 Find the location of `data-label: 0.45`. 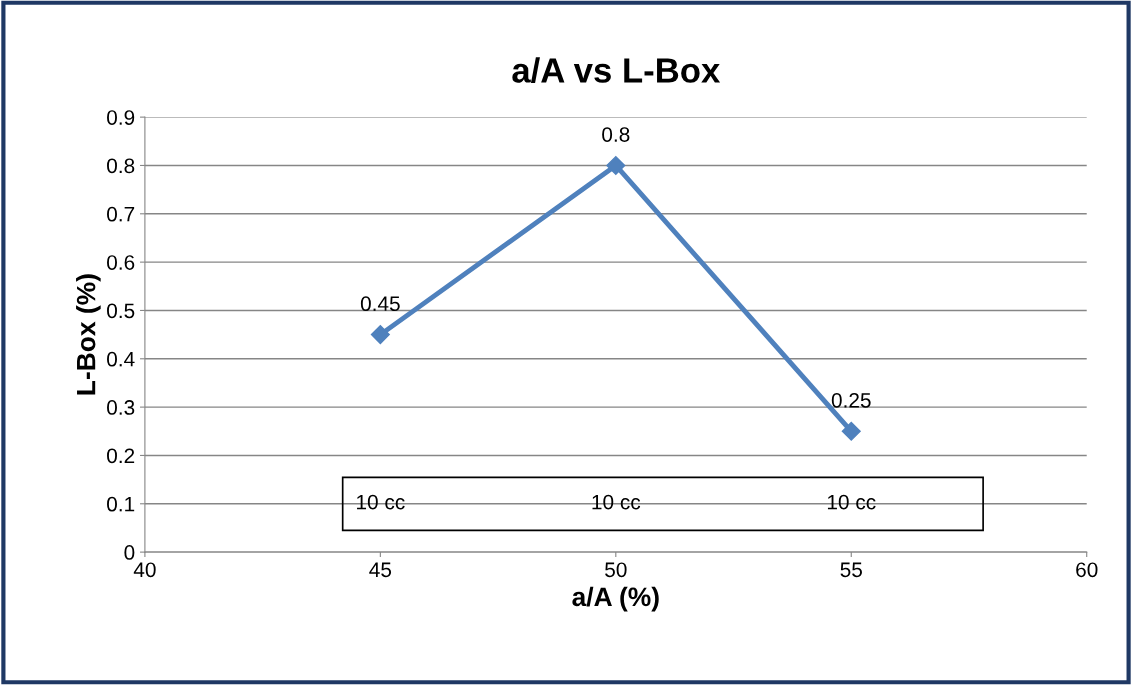

data-label: 0.45 is located at coordinates (380, 304).